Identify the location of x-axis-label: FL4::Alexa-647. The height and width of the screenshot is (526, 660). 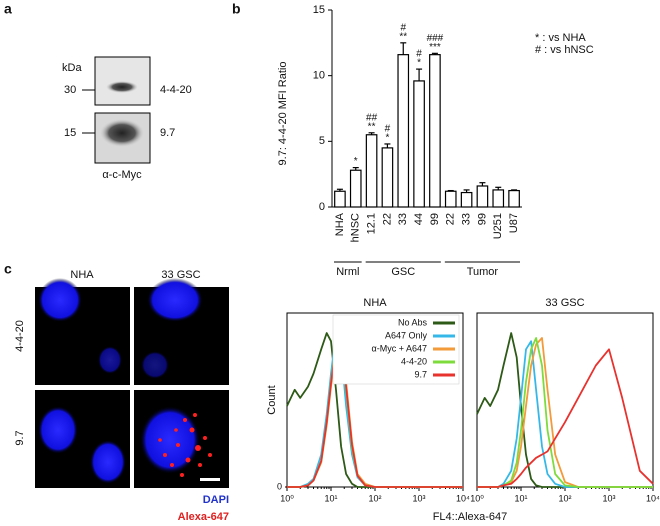
(470, 517).